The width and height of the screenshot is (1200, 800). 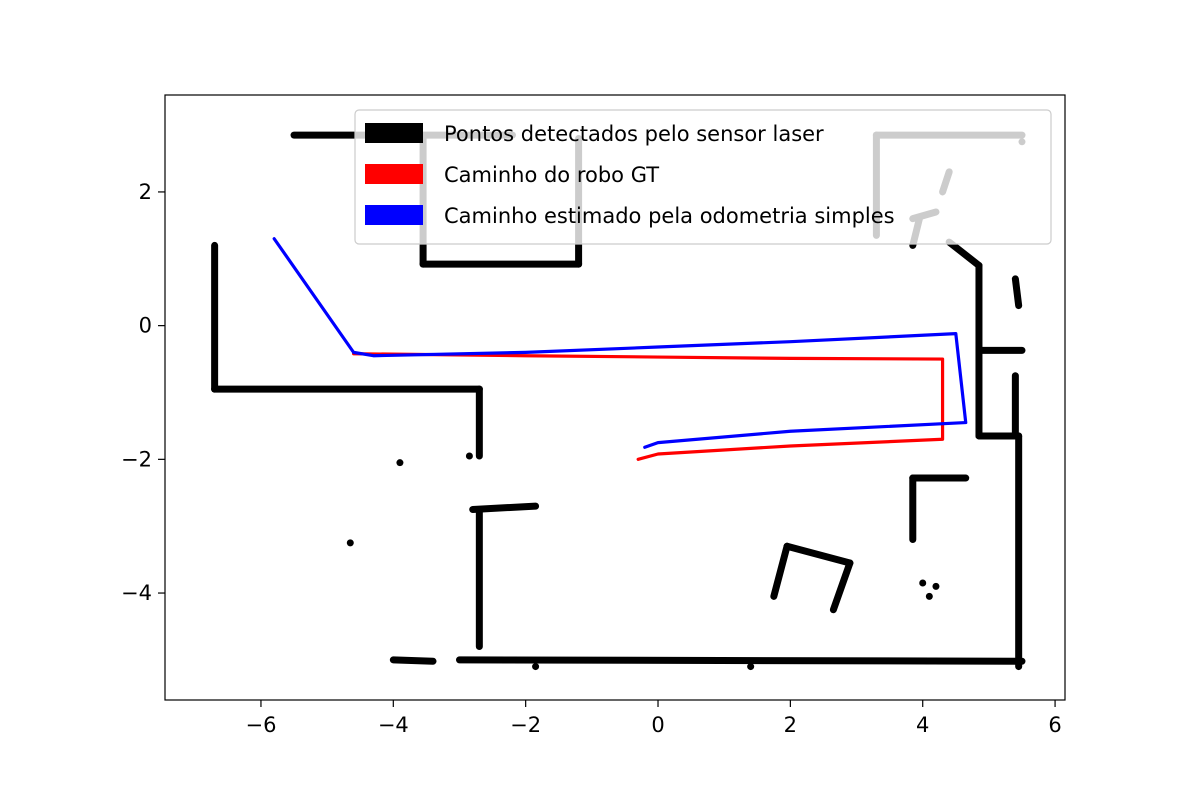 What do you see at coordinates (145, 192) in the screenshot?
I see `y-tick-label: 2` at bounding box center [145, 192].